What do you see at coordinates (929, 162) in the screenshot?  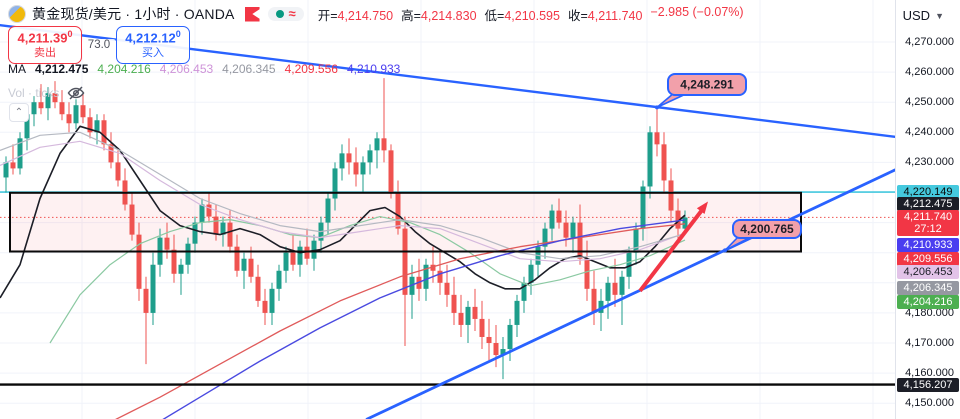 I see `axis-tick: 4,230.000` at bounding box center [929, 162].